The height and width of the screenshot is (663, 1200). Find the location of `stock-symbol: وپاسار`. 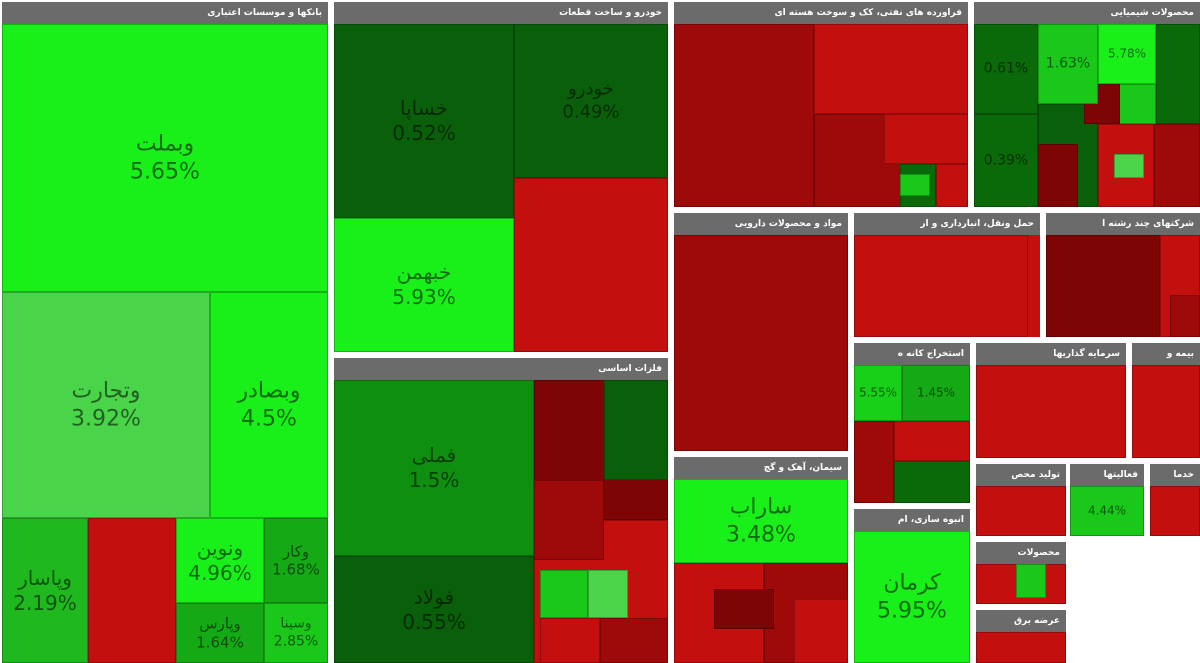

stock-symbol: وپاسار is located at coordinates (45, 577).